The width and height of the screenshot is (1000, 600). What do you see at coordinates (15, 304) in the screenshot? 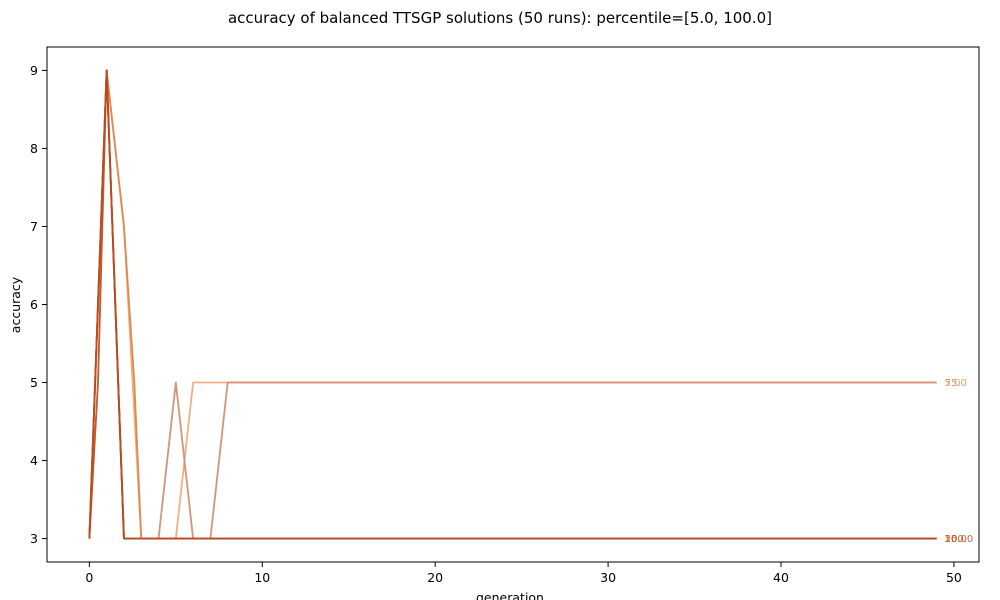
I see `y-axis-label: accuracy` at bounding box center [15, 304].